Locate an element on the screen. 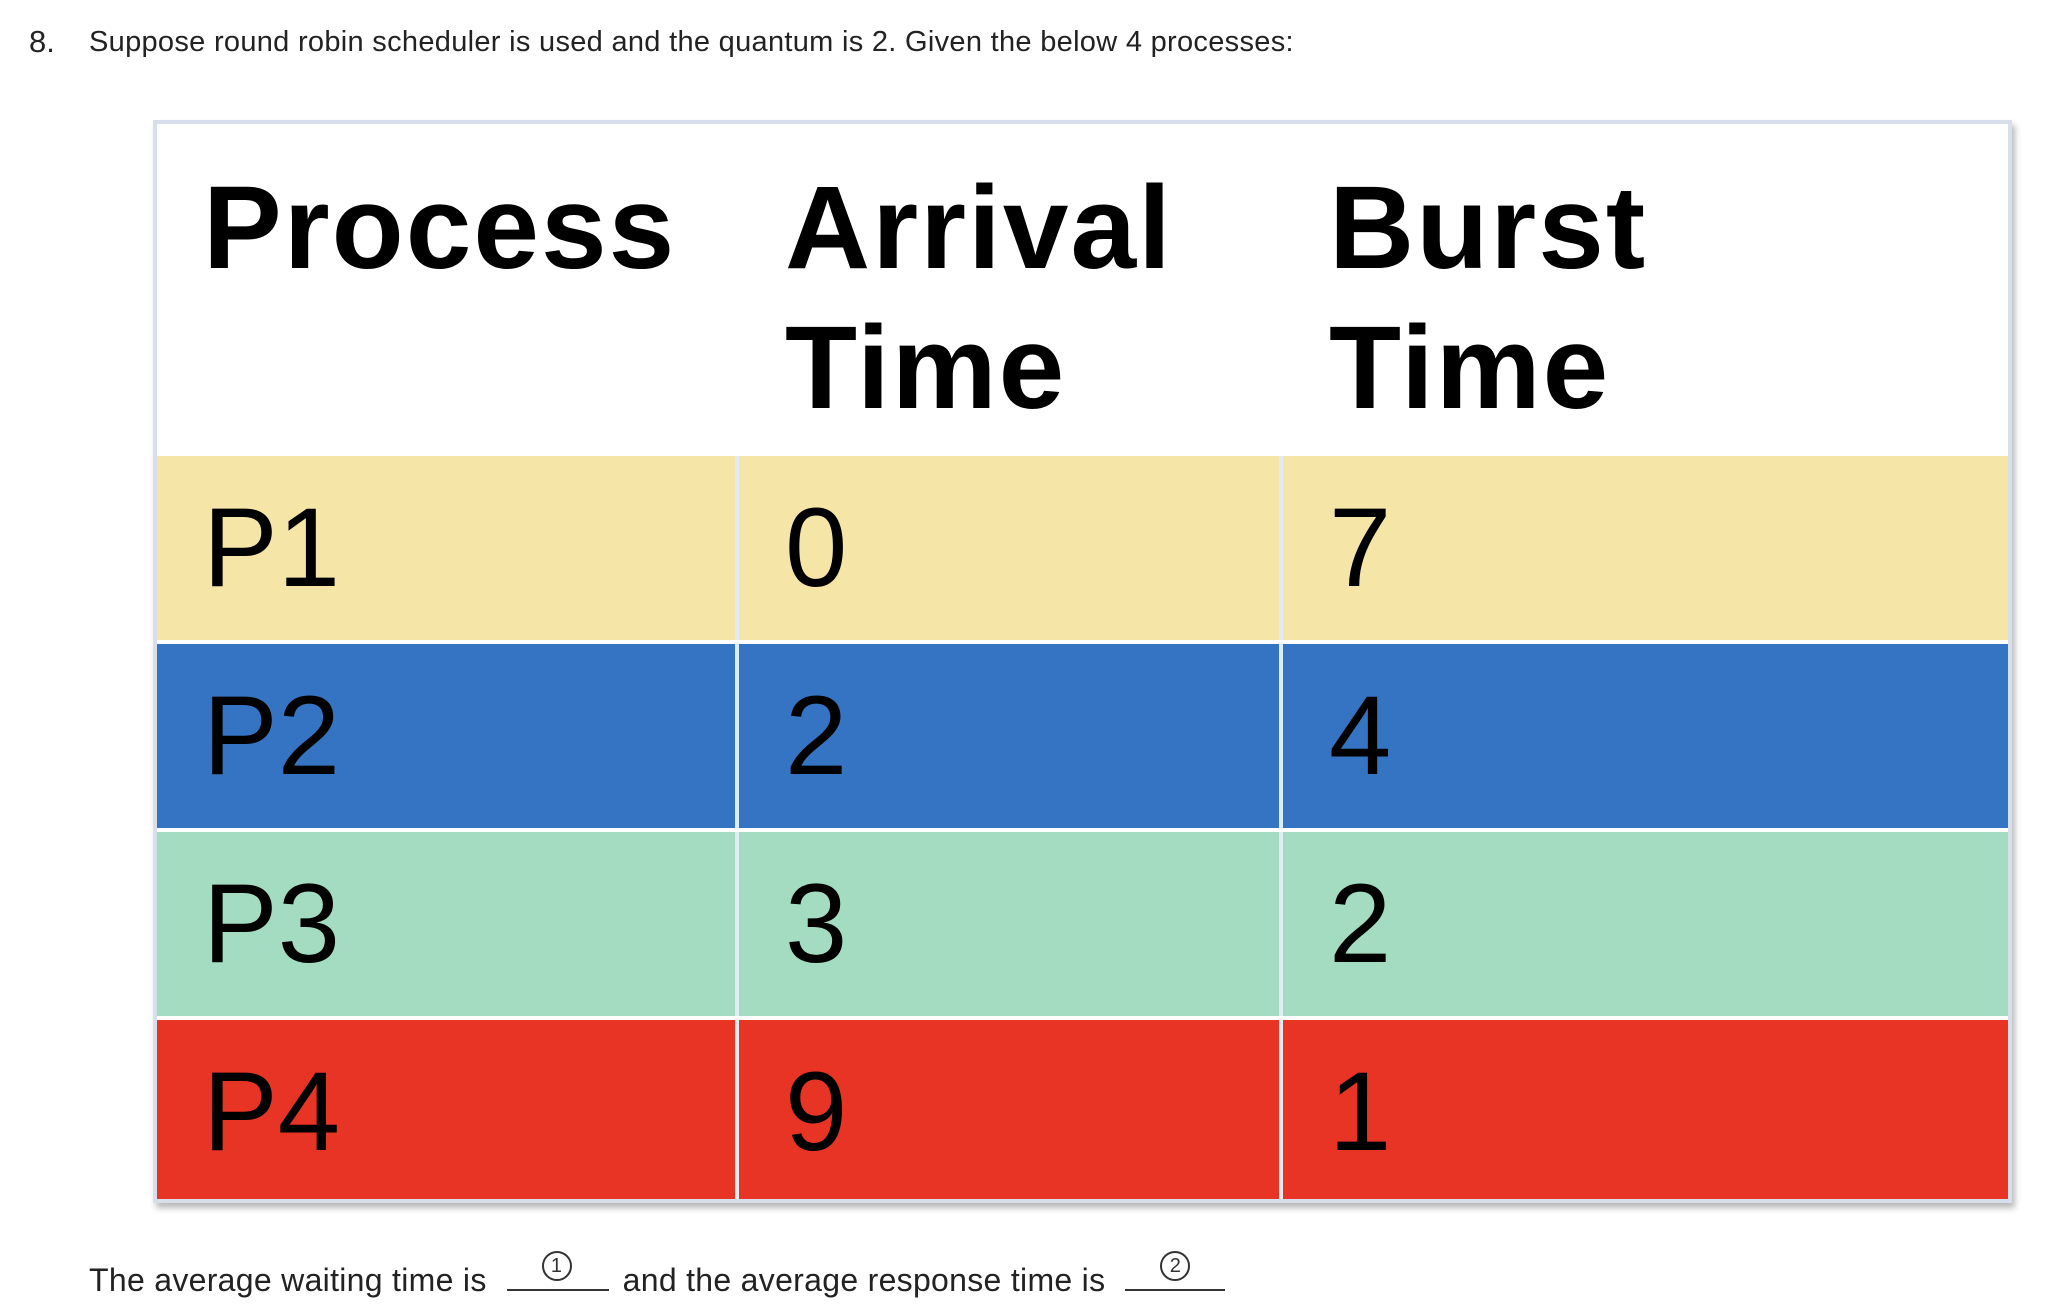 The height and width of the screenshot is (1304, 2064). cell-arrival-time: 9 is located at coordinates (1009, 1109).